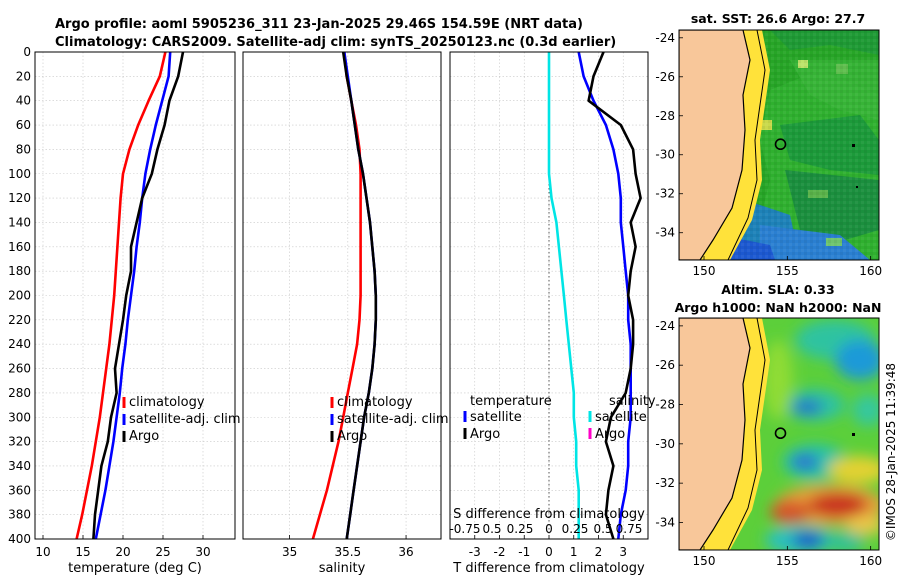 Image resolution: width=900 pixels, height=580 pixels. Describe the element at coordinates (665, 405) in the screenshot. I see `lat-tick-label: -28` at that location.